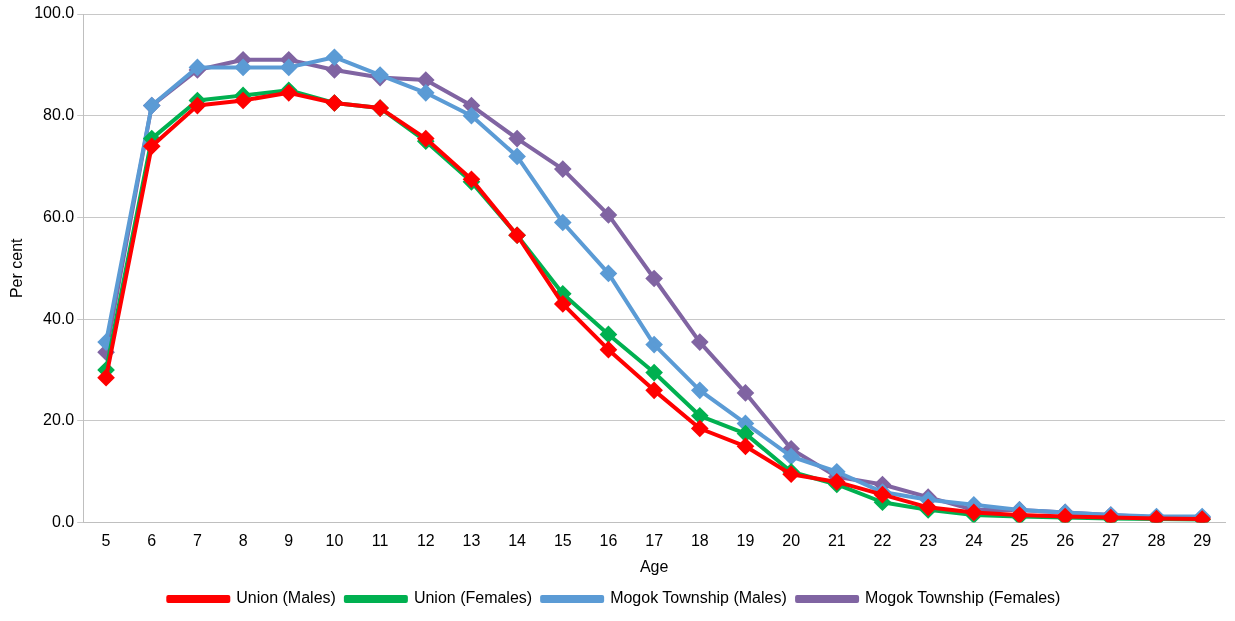 The width and height of the screenshot is (1235, 621). Describe the element at coordinates (152, 540) in the screenshot. I see `x-tick-label: 6` at that location.